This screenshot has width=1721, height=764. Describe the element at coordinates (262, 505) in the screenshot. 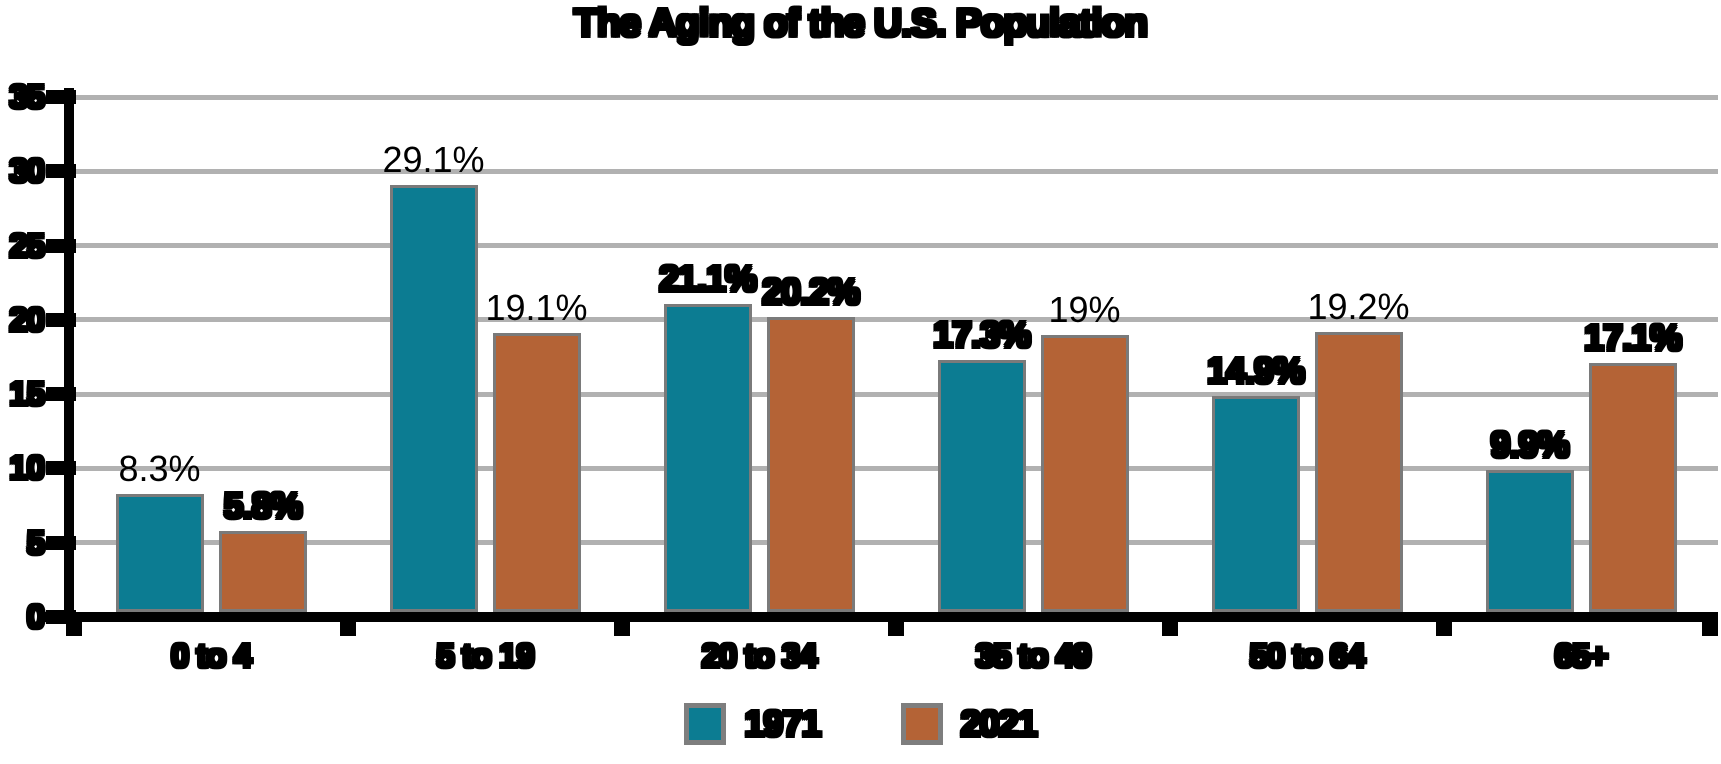

I see `bar-value-label-2021-0-to-4: 5.8%` at that location.